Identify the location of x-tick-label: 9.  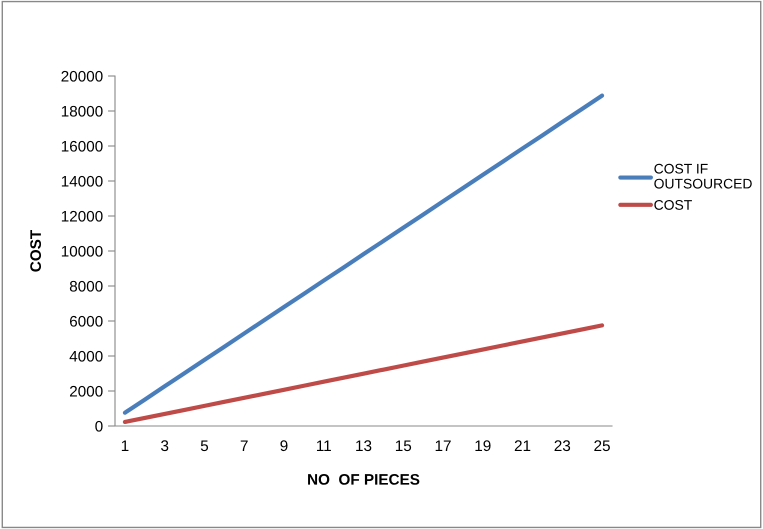
(284, 446).